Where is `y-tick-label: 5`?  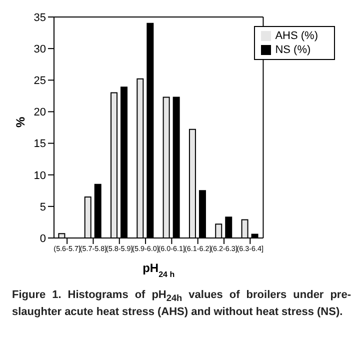
y-tick-label: 5 is located at coordinates (43, 207).